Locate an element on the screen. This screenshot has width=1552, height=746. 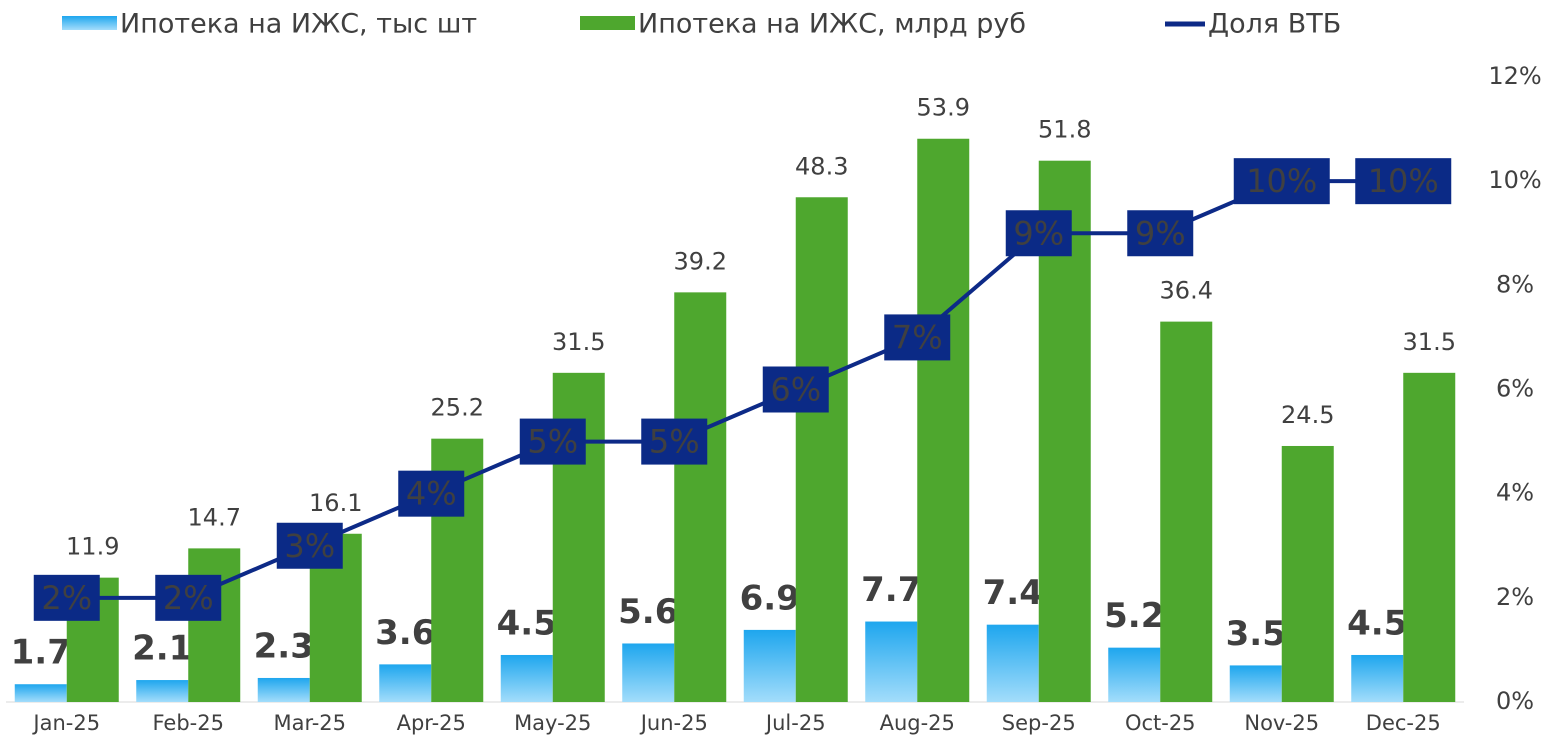
data-label: 48.3 is located at coordinates (821, 166).